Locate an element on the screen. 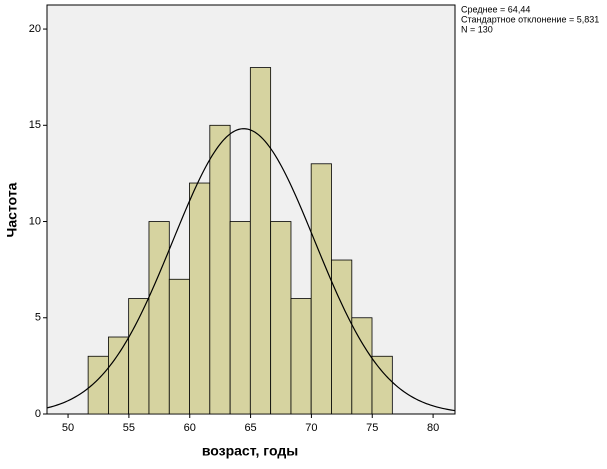  x-tick-label: 50 is located at coordinates (68, 428).